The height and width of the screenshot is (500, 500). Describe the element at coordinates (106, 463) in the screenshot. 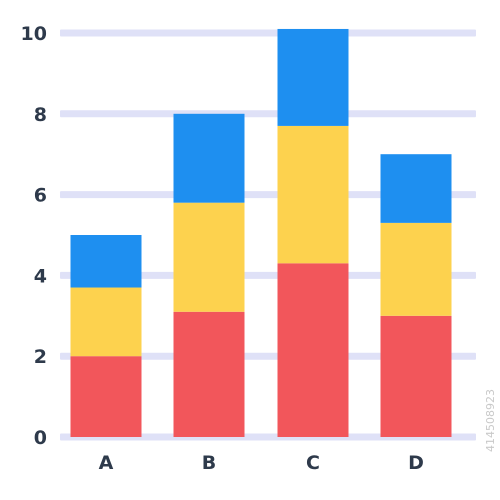

I see `x-tick-label: A` at that location.